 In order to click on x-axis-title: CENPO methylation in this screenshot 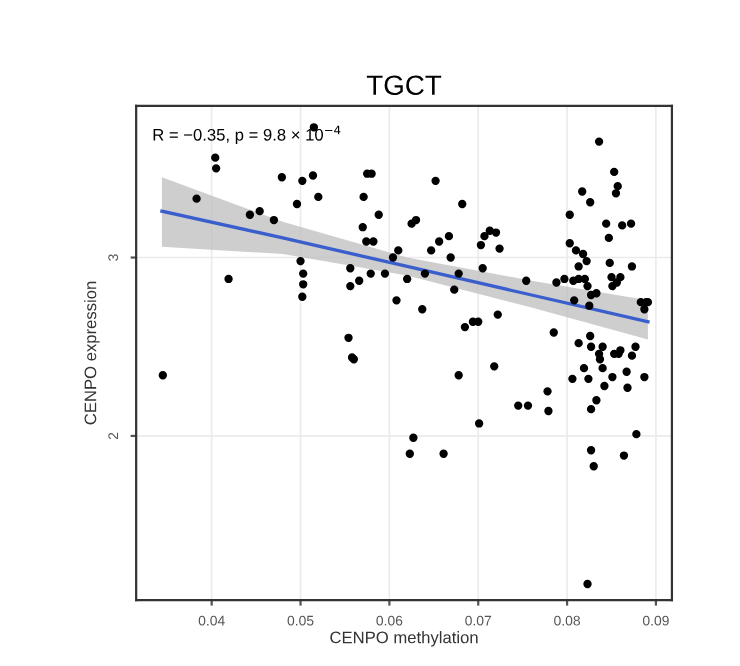, I will do `click(404, 639)`.